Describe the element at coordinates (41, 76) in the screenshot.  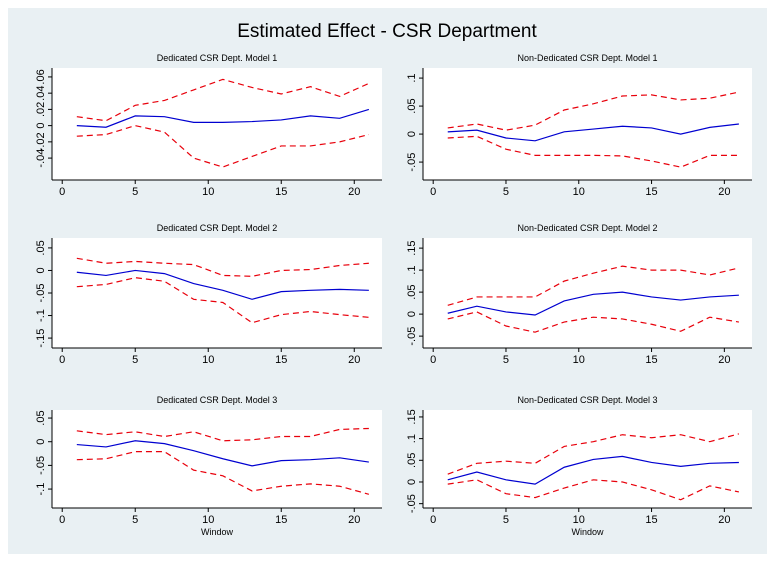
I see `y-tick-label: .06` at that location.